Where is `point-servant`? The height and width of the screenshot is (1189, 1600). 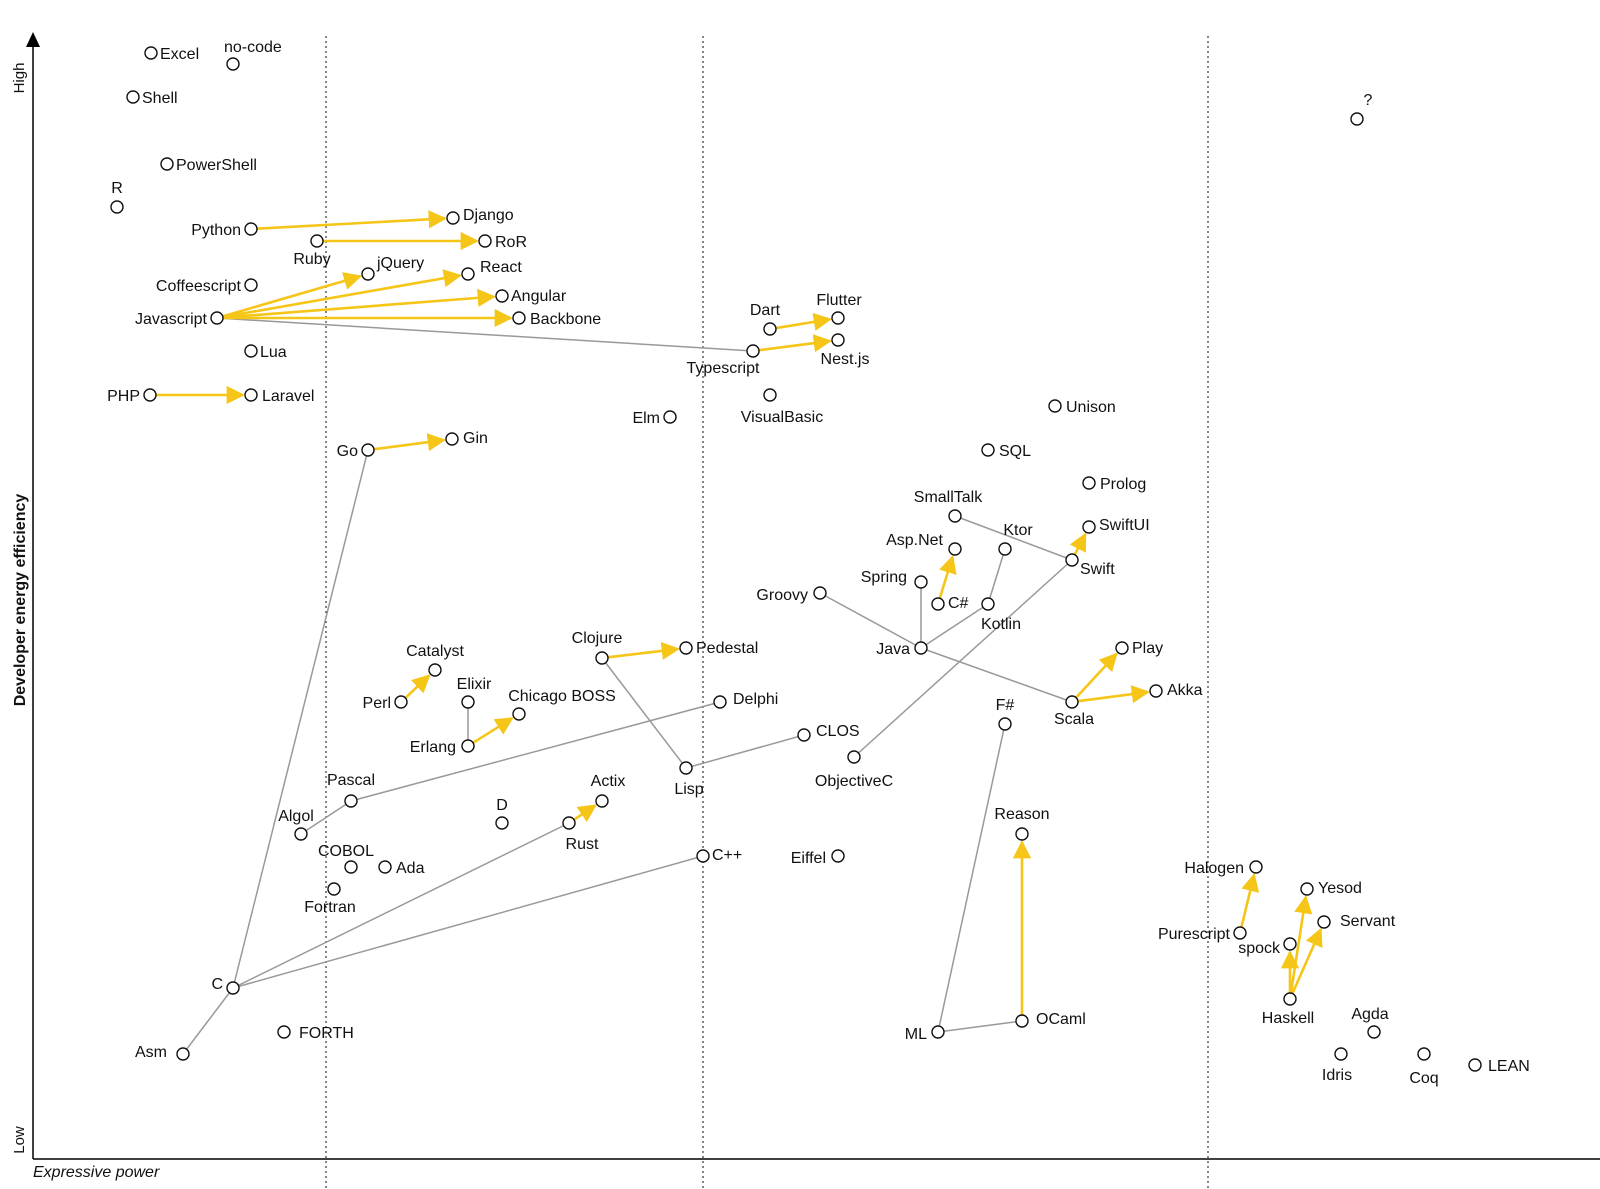
point-servant is located at coordinates (1324, 922).